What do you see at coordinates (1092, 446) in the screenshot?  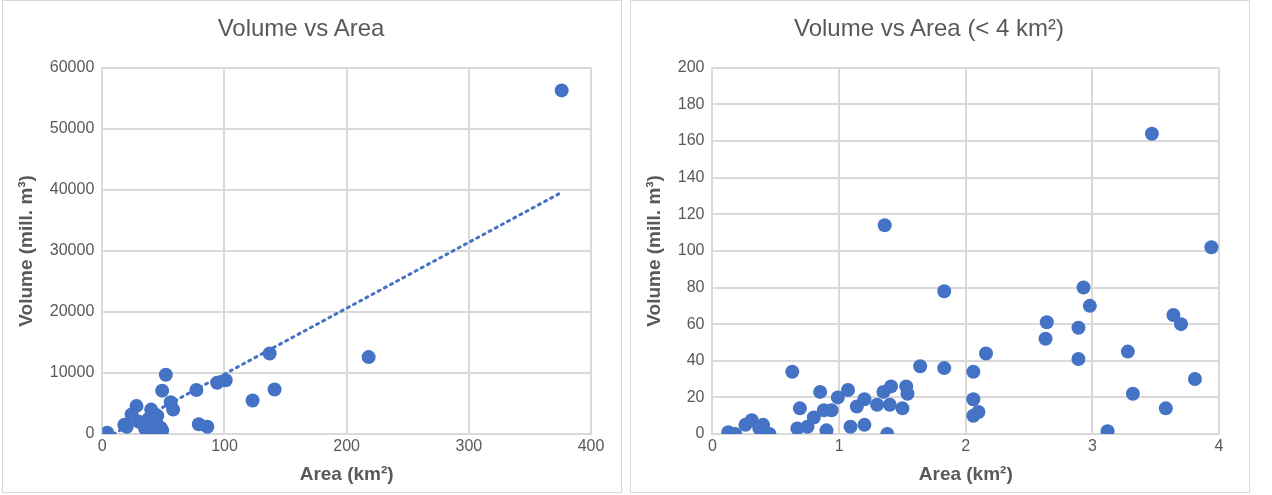 I see `x-tick-label: 3` at bounding box center [1092, 446].